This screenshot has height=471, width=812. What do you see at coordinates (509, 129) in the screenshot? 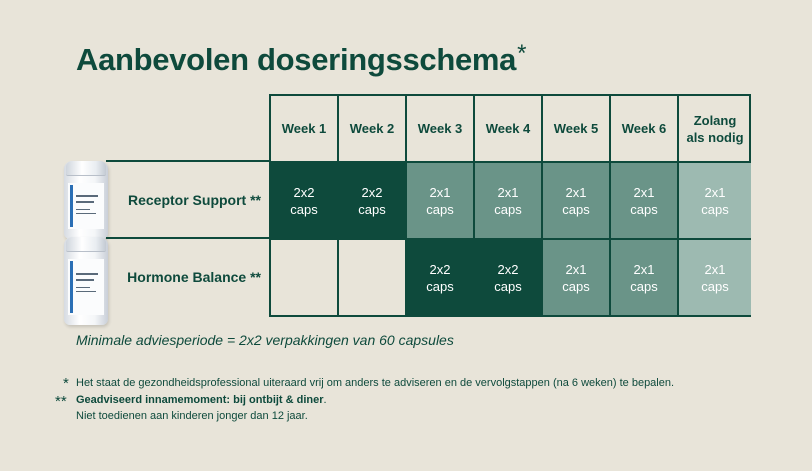
I see `column-header-week-4: Week 4` at bounding box center [509, 129].